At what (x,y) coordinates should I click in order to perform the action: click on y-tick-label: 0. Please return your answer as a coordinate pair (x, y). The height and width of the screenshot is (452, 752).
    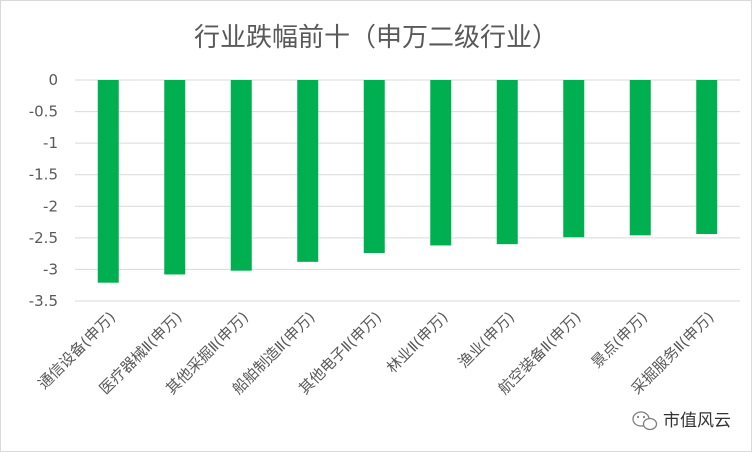
    Looking at the image, I should click on (53, 80).